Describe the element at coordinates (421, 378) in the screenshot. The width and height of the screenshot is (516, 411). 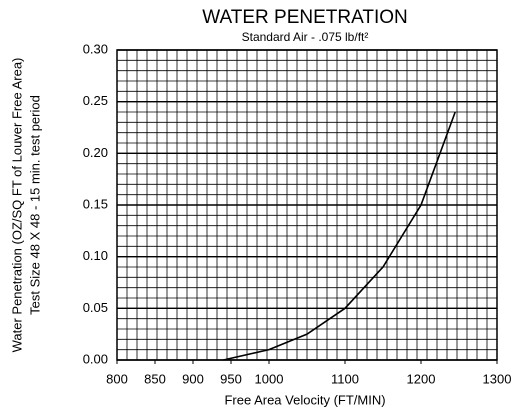
I see `x-tick-label: 1200` at that location.